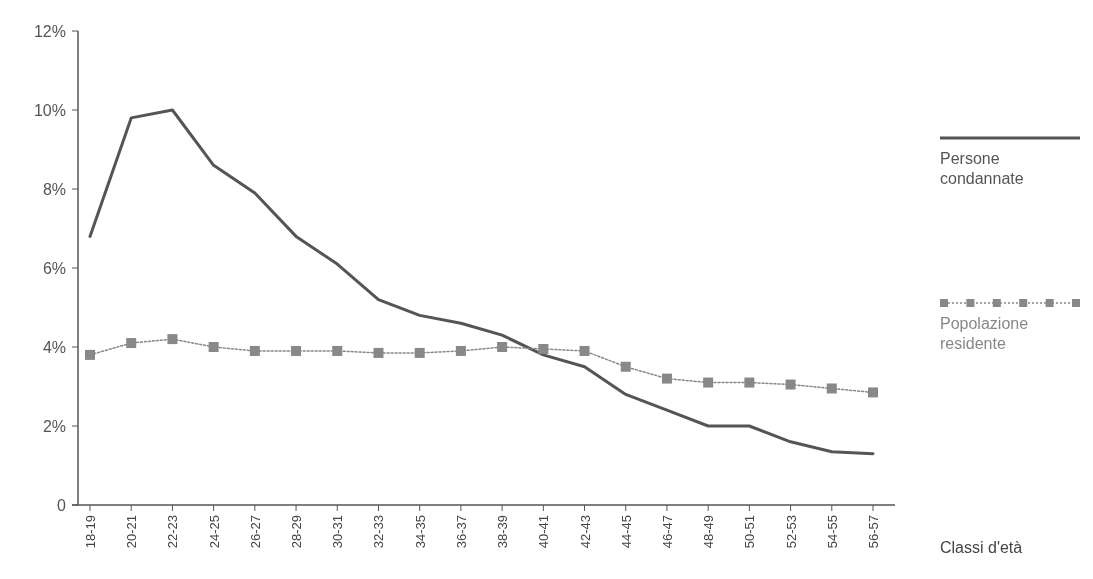 This screenshot has height=579, width=1093. I want to click on x-axis-title: Classi d'età, so click(981, 547).